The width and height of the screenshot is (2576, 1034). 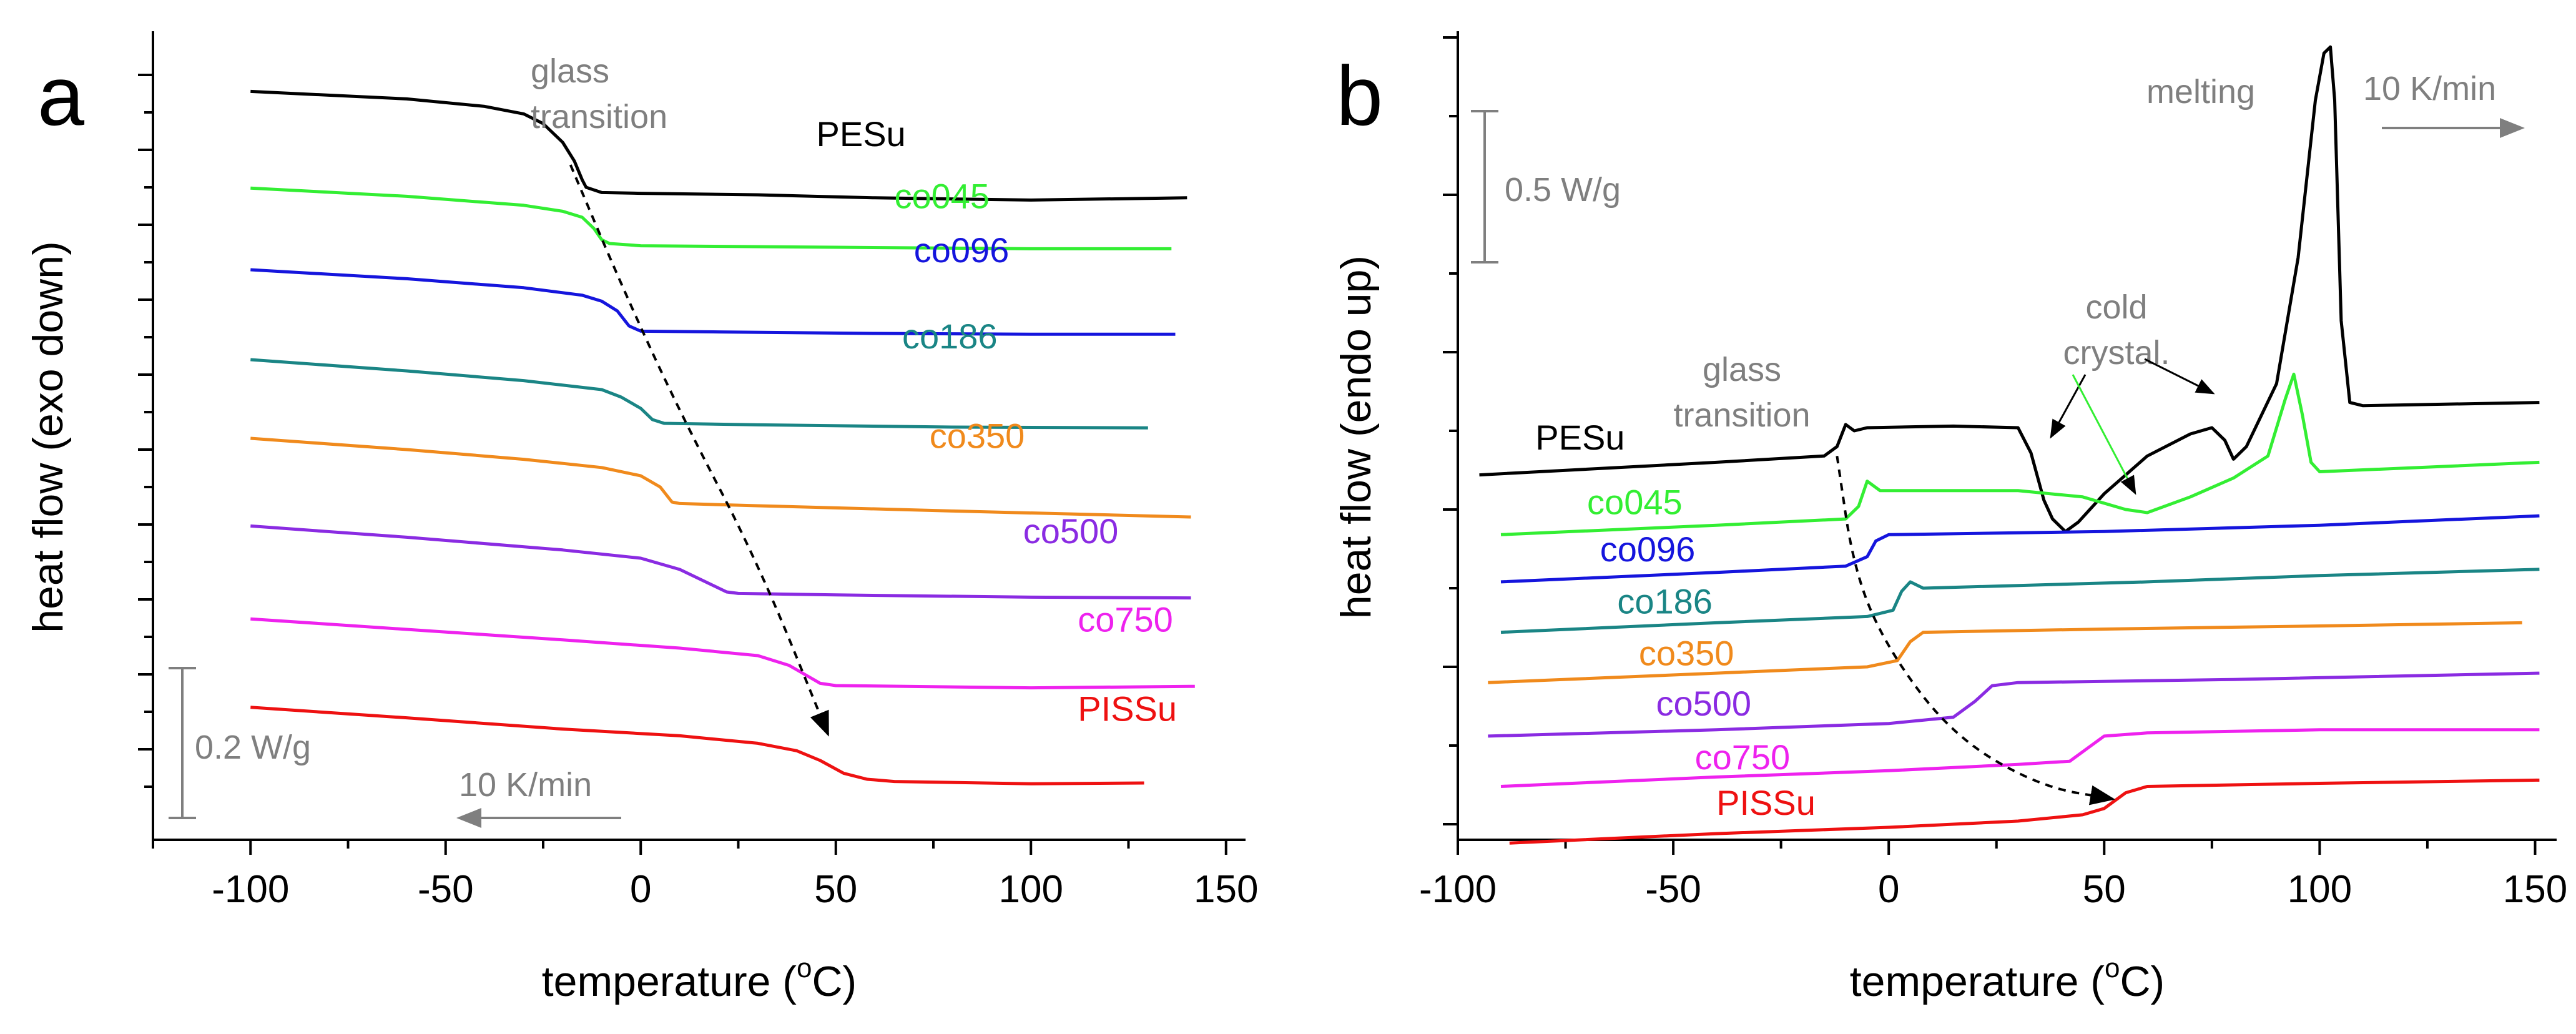 I want to click on panel-a-x-axis-title: temperature (oC), so click(x=699, y=979).